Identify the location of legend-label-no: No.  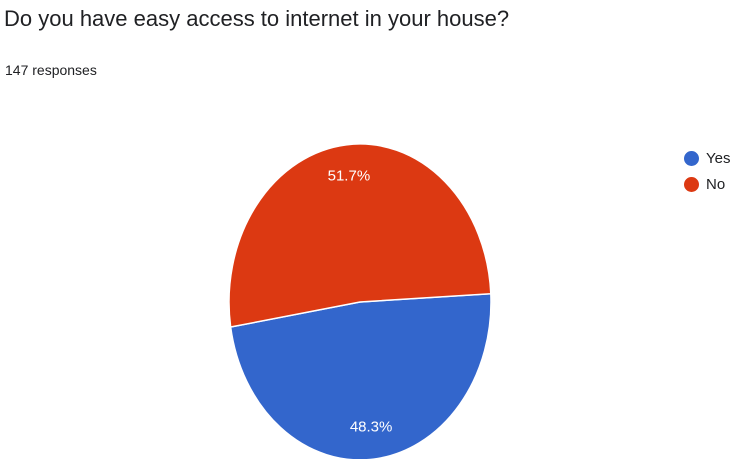
(716, 184).